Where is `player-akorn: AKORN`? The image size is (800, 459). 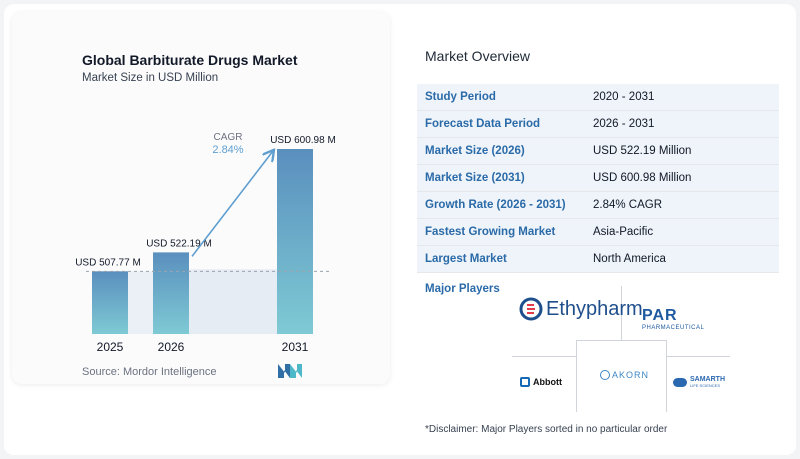
player-akorn: AKORN is located at coordinates (624, 375).